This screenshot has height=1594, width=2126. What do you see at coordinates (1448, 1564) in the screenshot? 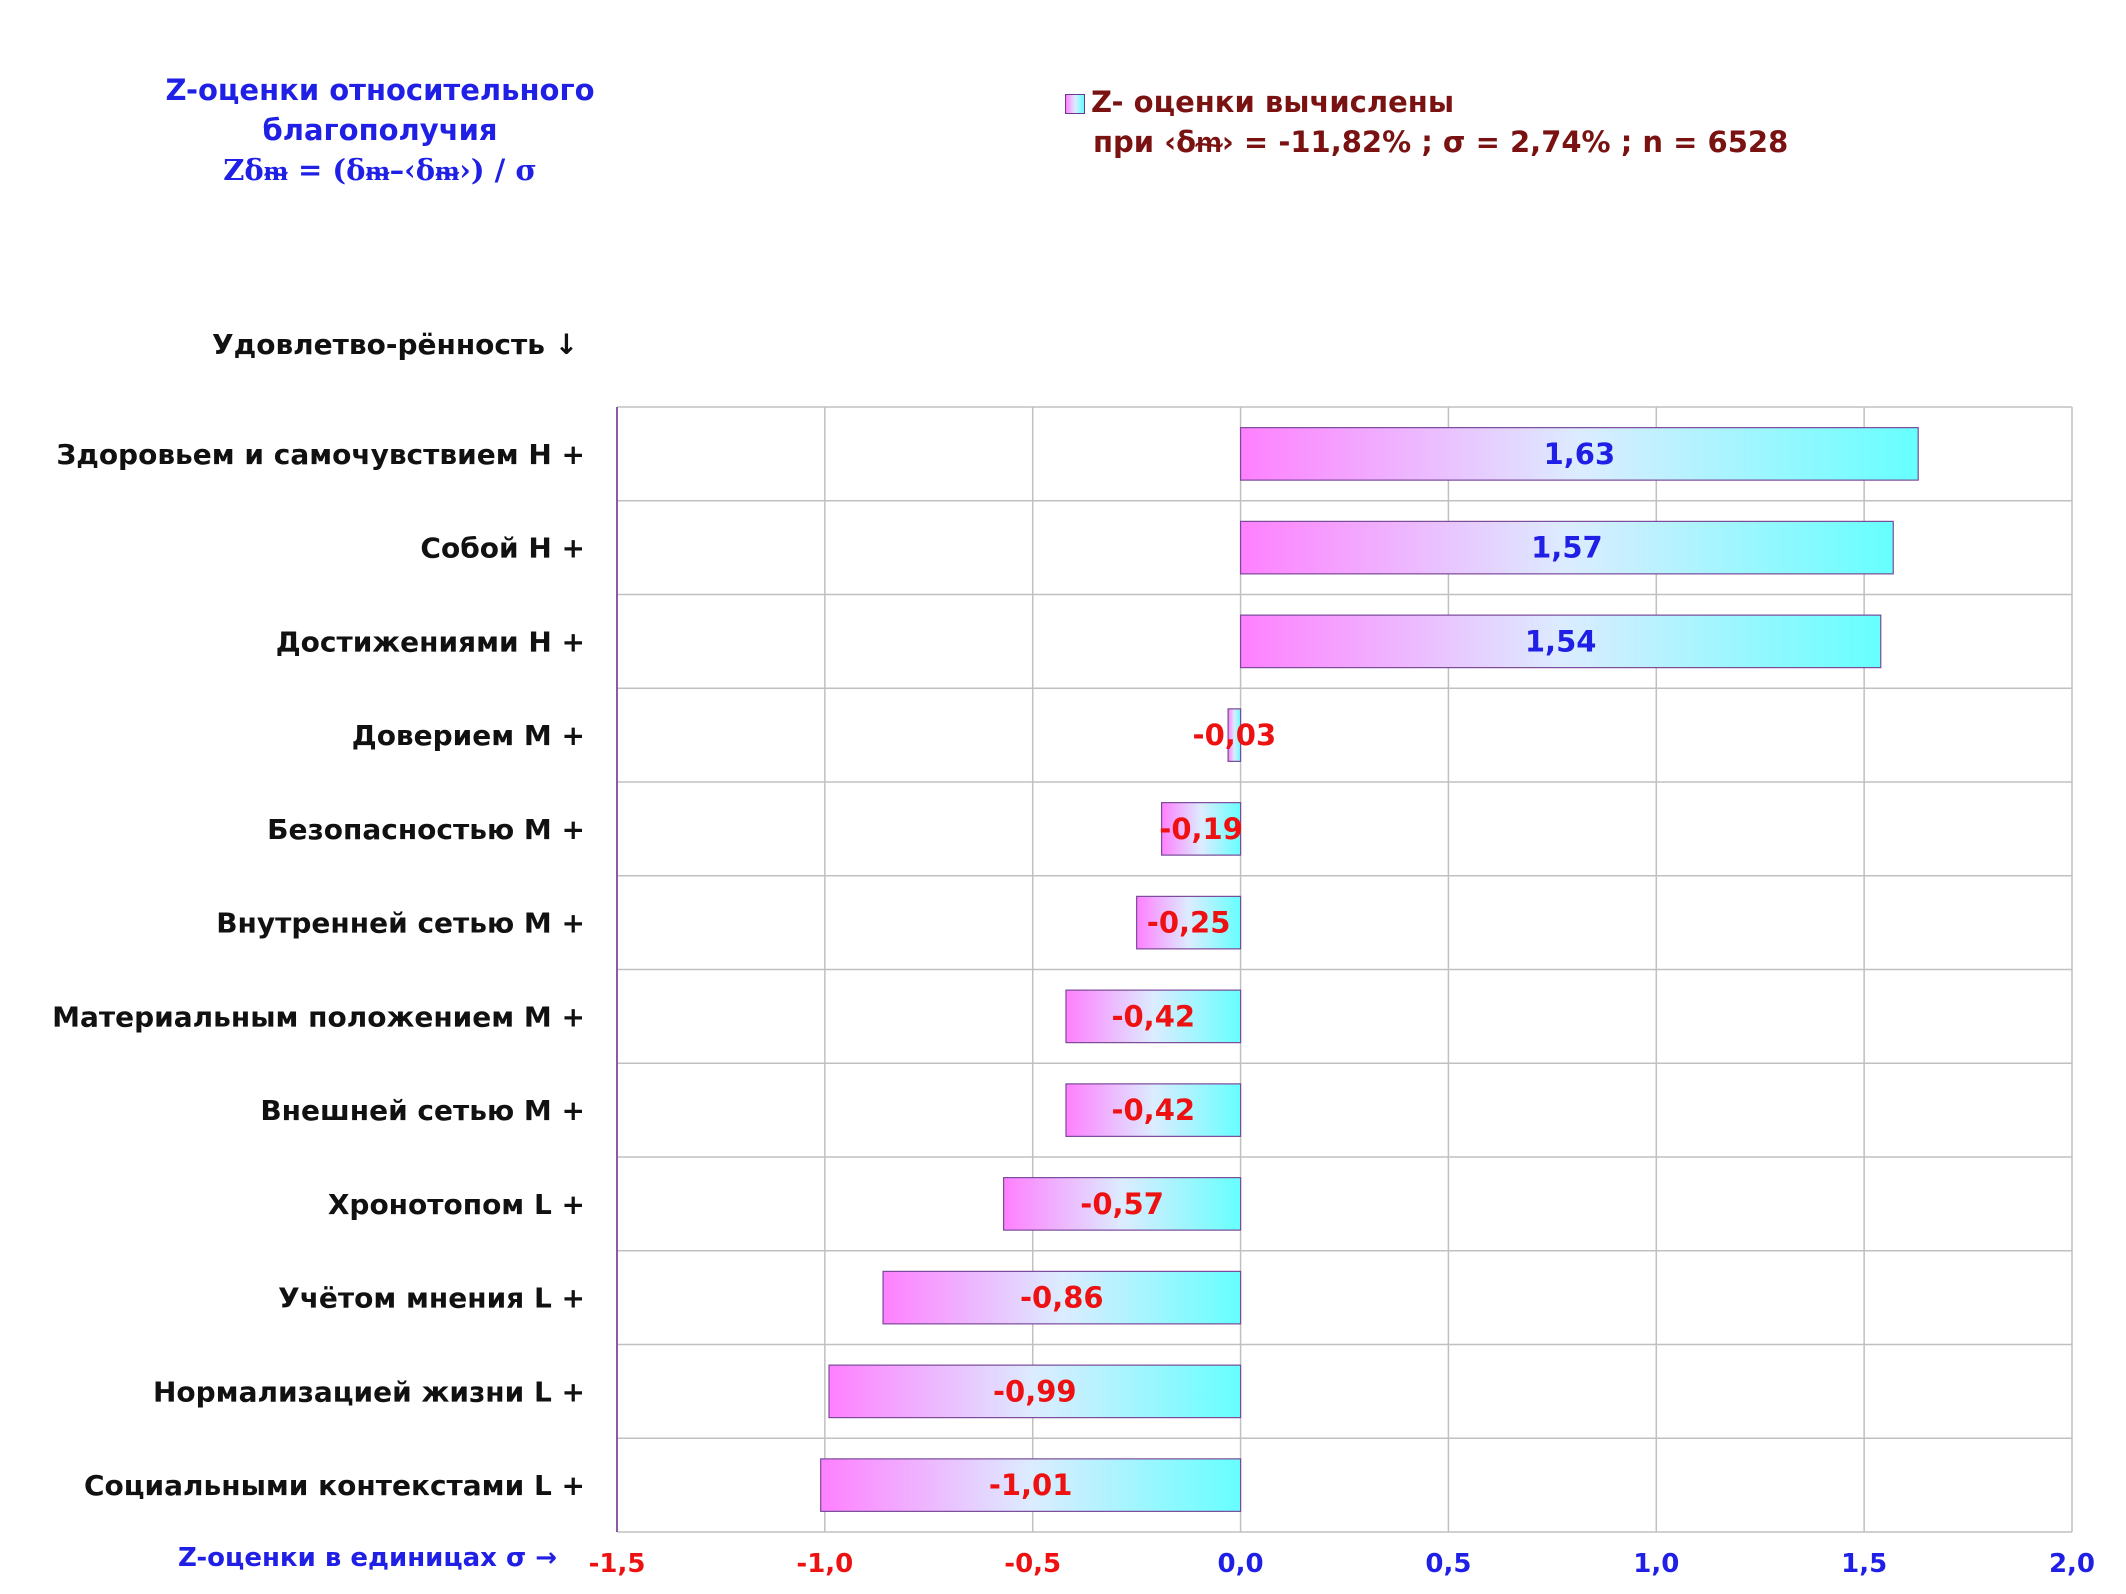
I see `x-tick-label: 0,5` at bounding box center [1448, 1564].